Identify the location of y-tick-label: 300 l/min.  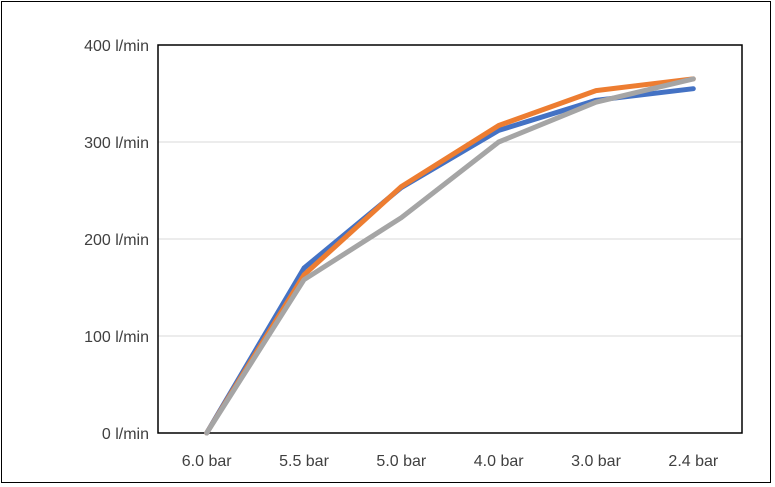
(116, 143).